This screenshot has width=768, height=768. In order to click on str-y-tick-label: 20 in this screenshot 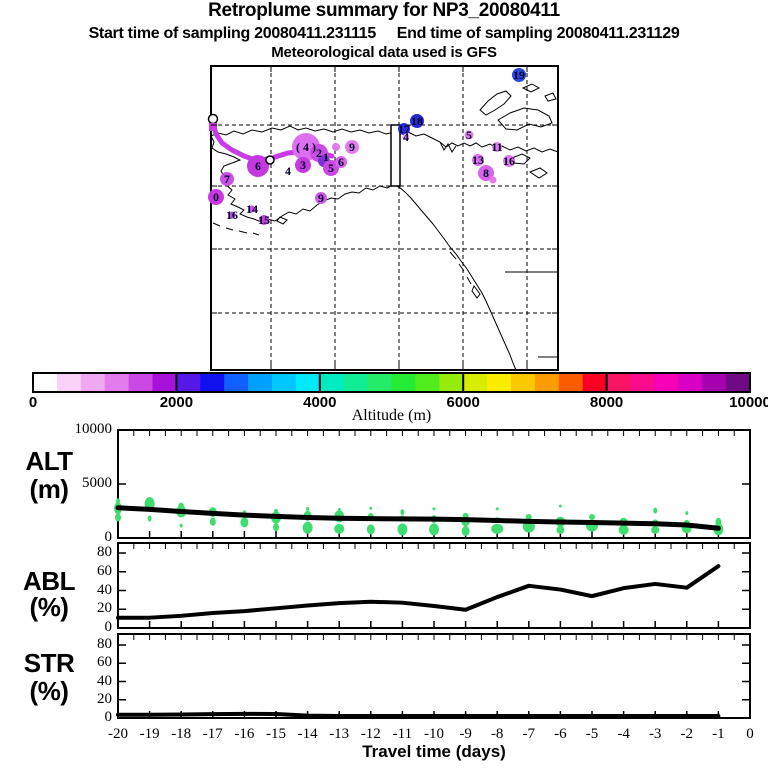, I will do `click(104, 698)`.